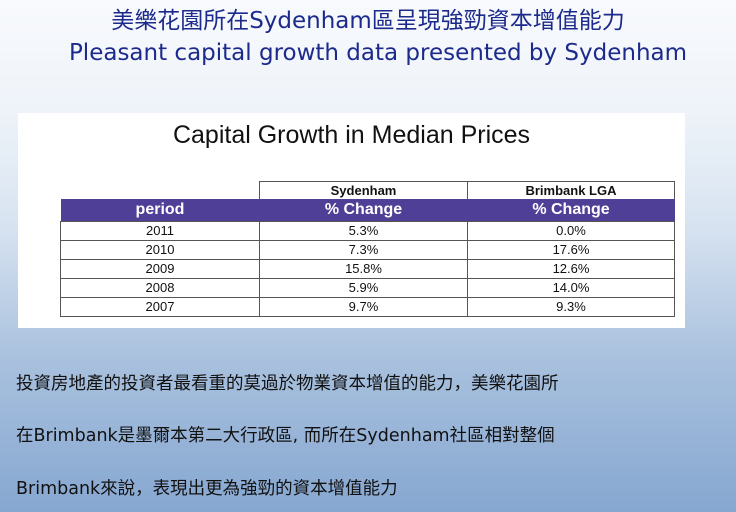 This screenshot has height=512, width=736. What do you see at coordinates (571, 190) in the screenshot?
I see `region-header-brimbank: Brimbank LGA` at bounding box center [571, 190].